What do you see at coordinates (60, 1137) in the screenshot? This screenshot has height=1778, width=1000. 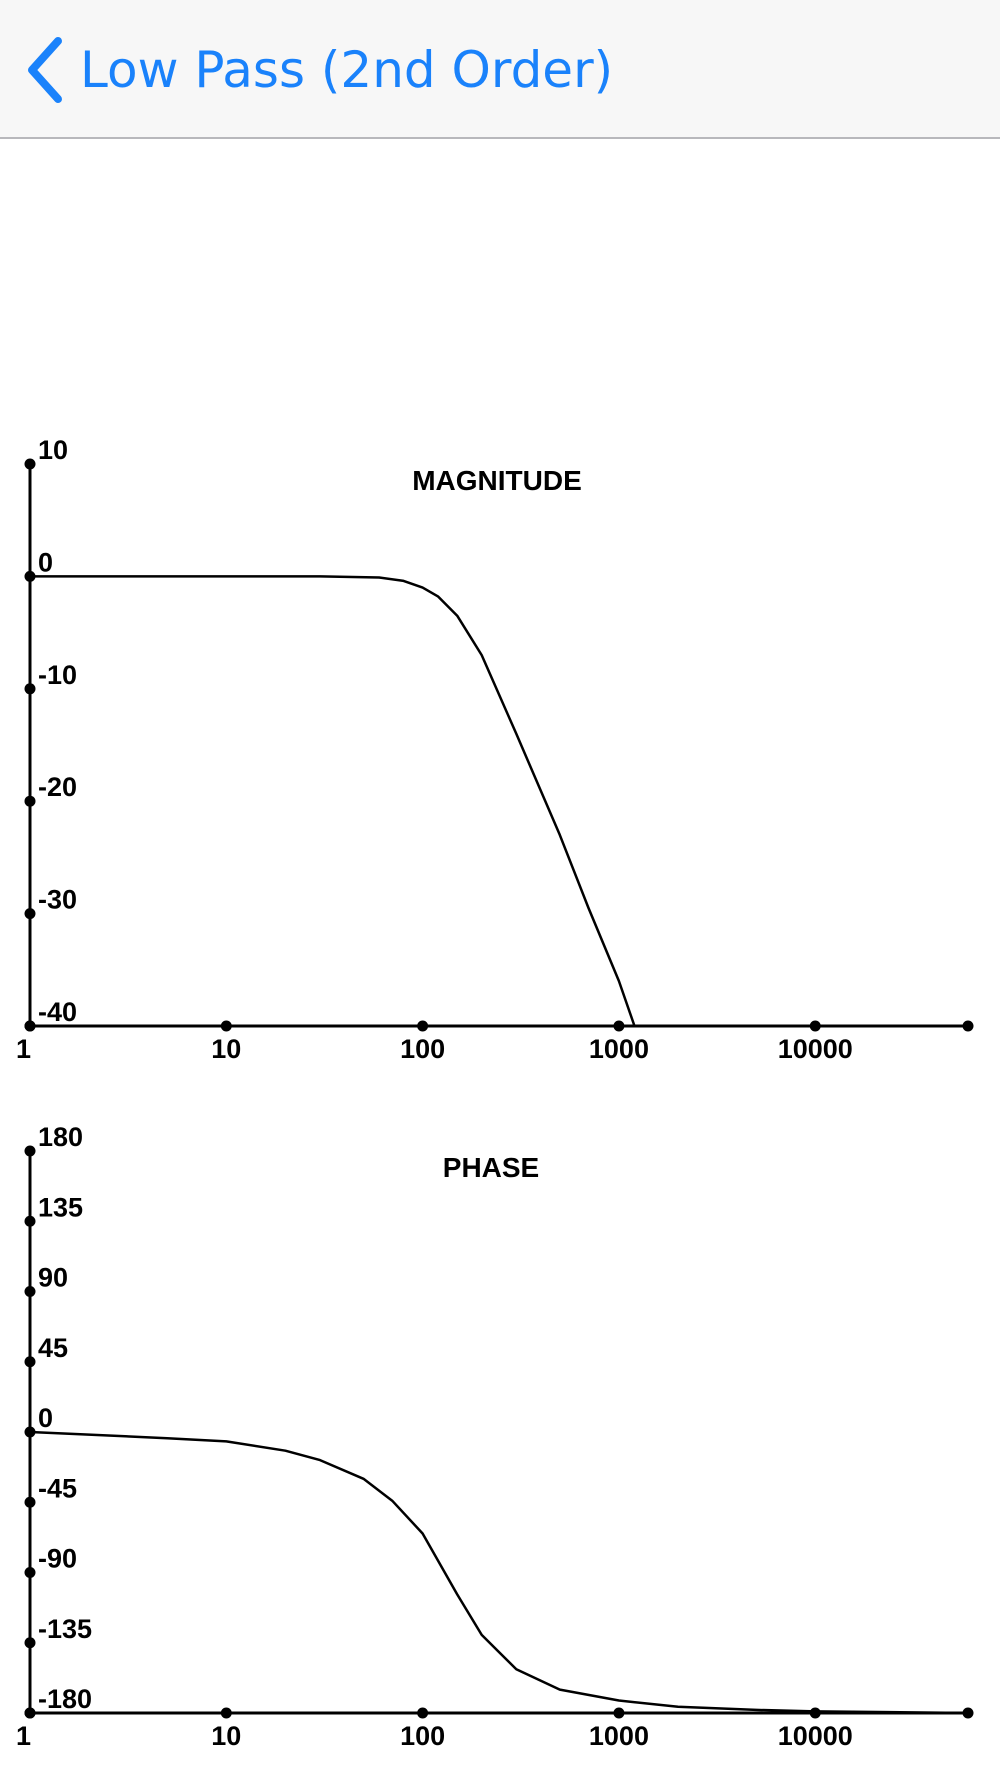 I see `phase-y-tick-label: 180` at bounding box center [60, 1137].